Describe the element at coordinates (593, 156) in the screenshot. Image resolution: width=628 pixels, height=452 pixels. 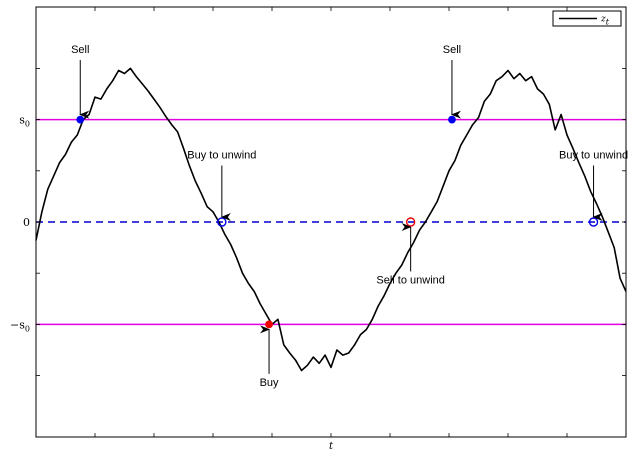
I see `annotation-label-5: Buy to unwind` at that location.